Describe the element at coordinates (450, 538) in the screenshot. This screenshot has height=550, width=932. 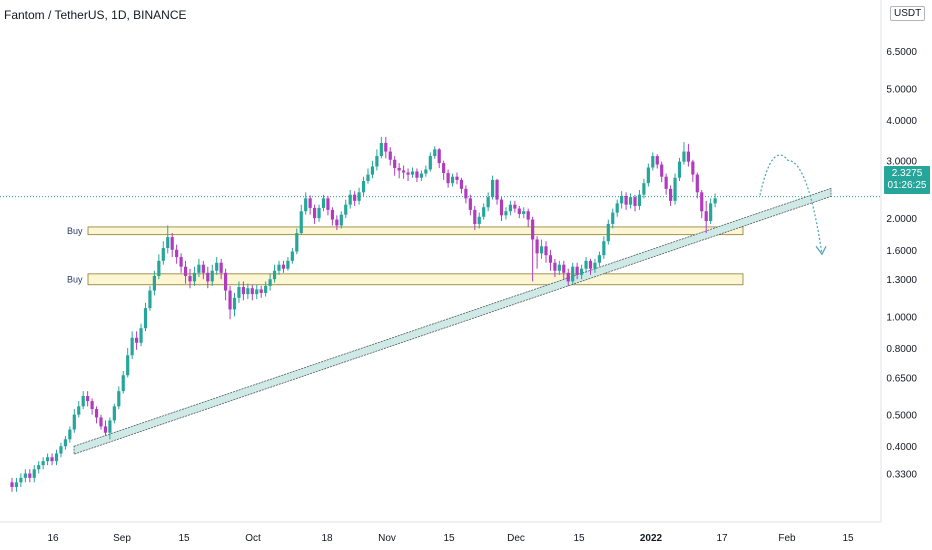
I see `time-axis: 16 Sep 15 Oct 18 Nov 15 Dec 15 2022 17 Feb 15` at that location.